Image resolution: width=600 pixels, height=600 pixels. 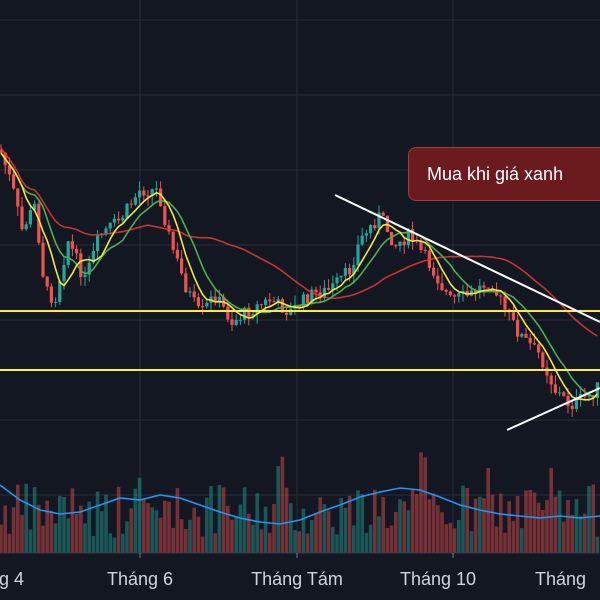 I want to click on x-label-thang-4: g 4, so click(x=12, y=579).